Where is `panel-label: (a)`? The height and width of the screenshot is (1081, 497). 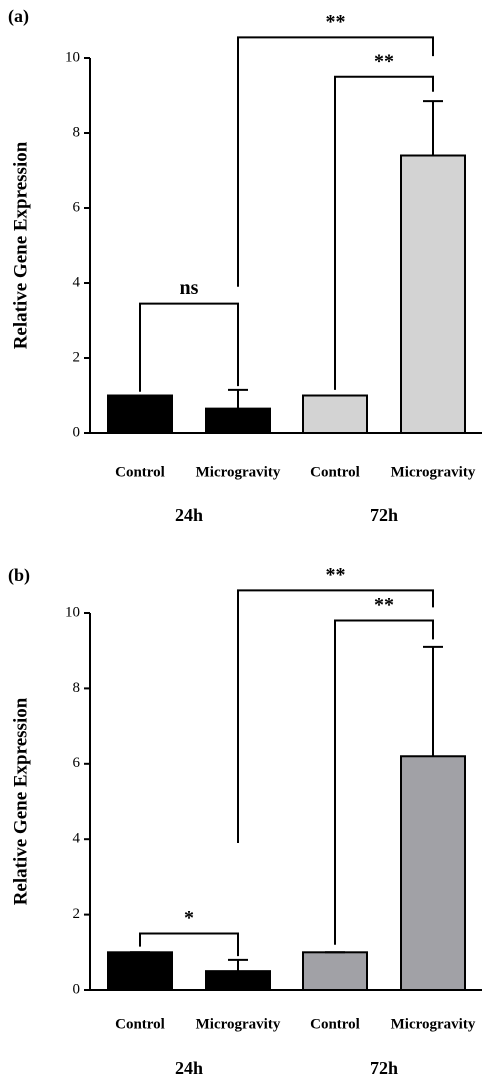
panel-label: (a) is located at coordinates (18, 16).